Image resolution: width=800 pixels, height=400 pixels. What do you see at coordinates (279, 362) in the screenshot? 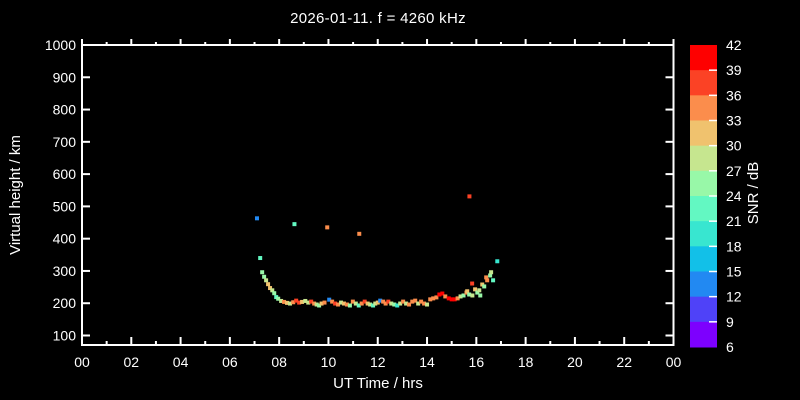
I see `x-tick-label: 08` at bounding box center [279, 362].